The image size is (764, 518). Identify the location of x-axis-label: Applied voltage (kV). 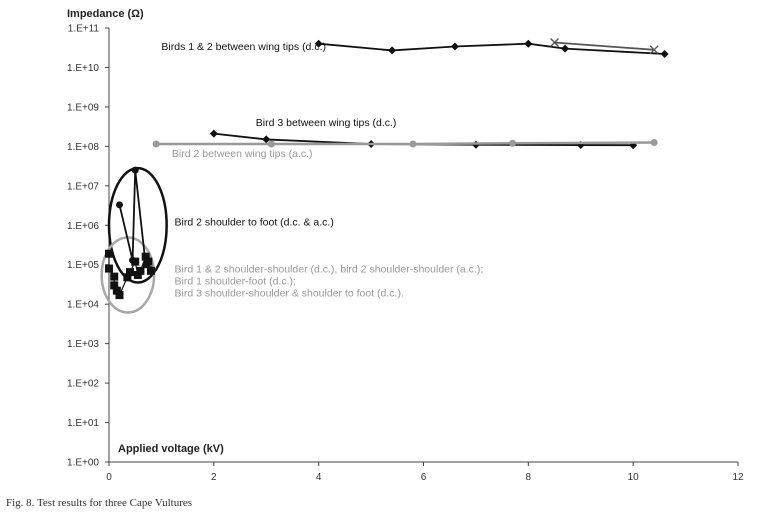
(171, 449).